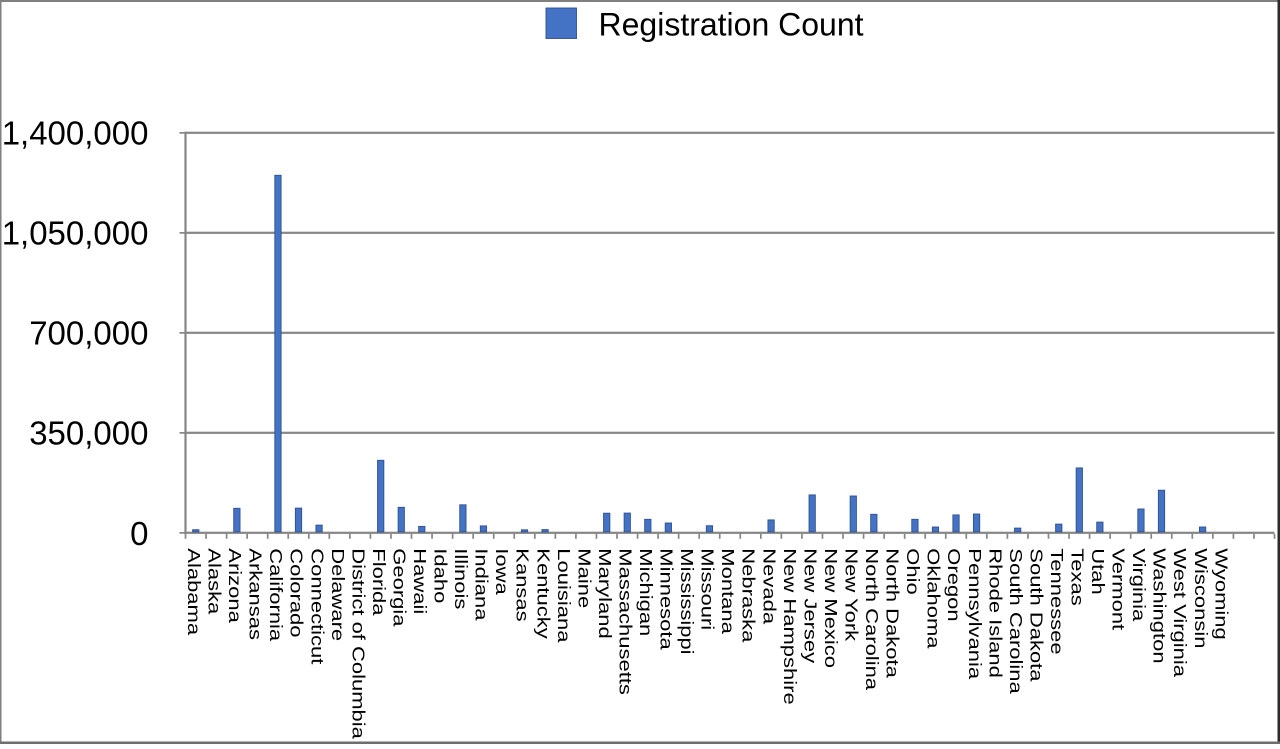 The width and height of the screenshot is (1280, 749). What do you see at coordinates (747, 595) in the screenshot?
I see `svg-text: Nebraska` at bounding box center [747, 595].